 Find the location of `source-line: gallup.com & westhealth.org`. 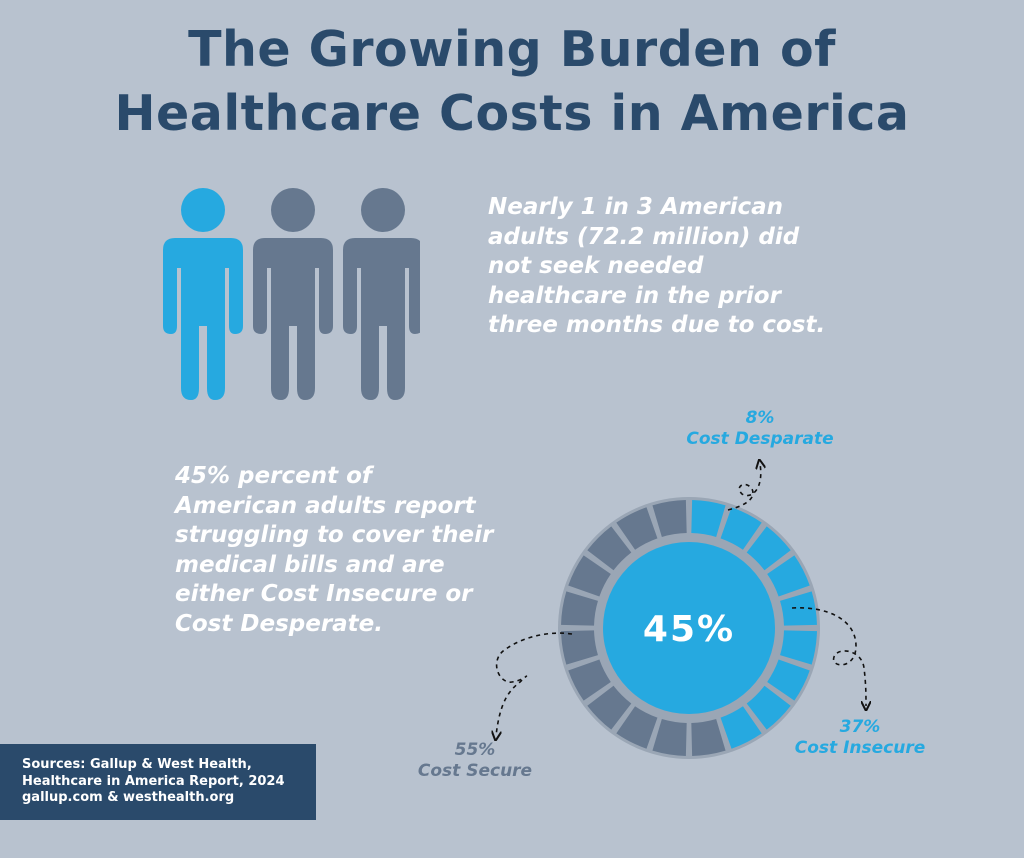

source-line: gallup.com & westhealth.org is located at coordinates (128, 797).